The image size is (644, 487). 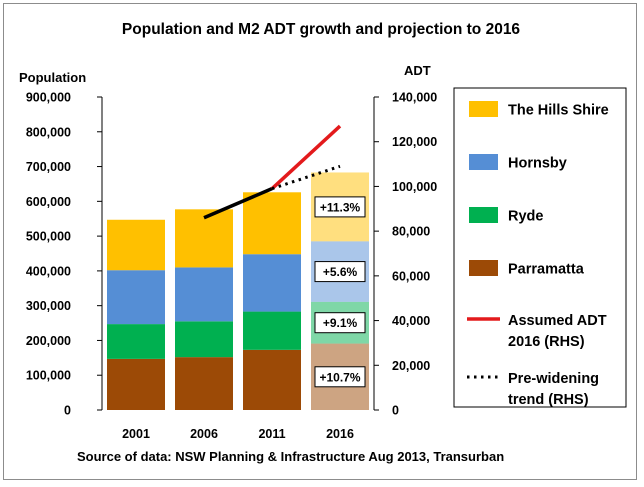 What do you see at coordinates (272, 283) in the screenshot?
I see `bar-hornsby-2011` at bounding box center [272, 283].